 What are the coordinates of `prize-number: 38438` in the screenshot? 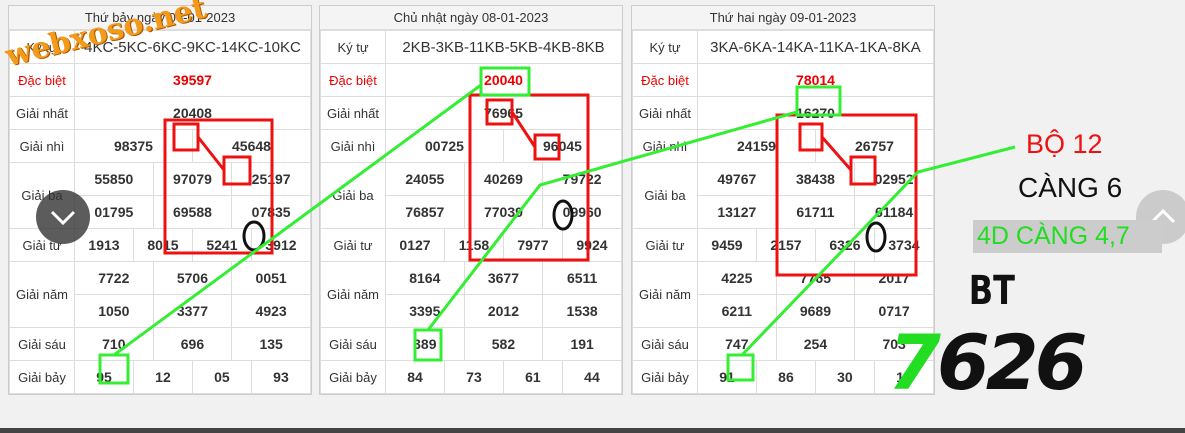 It's located at (815, 179).